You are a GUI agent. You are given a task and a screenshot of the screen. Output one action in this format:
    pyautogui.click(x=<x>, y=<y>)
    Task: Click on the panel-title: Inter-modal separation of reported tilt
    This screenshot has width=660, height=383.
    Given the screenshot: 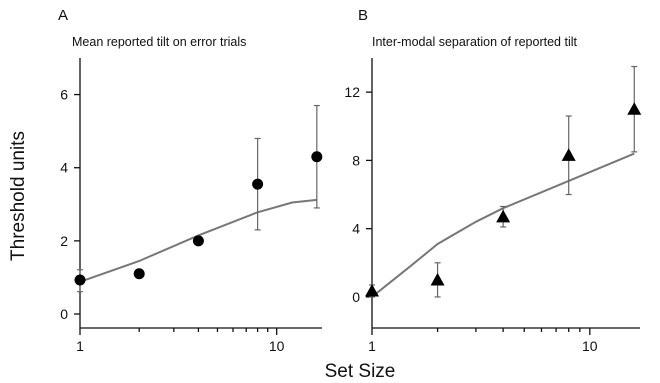 What is the action you would take?
    pyautogui.click(x=474, y=42)
    